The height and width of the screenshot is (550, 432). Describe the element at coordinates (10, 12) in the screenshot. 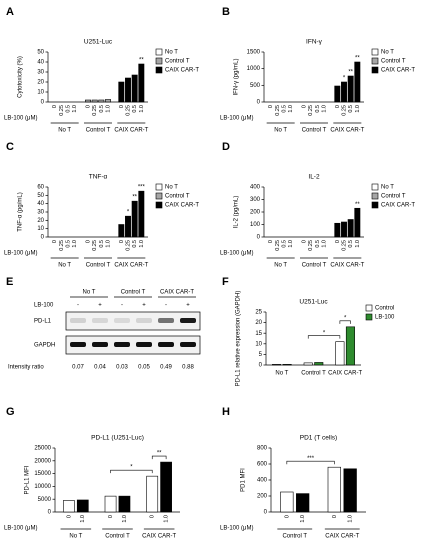

I see `panel-letter: A` at that location.